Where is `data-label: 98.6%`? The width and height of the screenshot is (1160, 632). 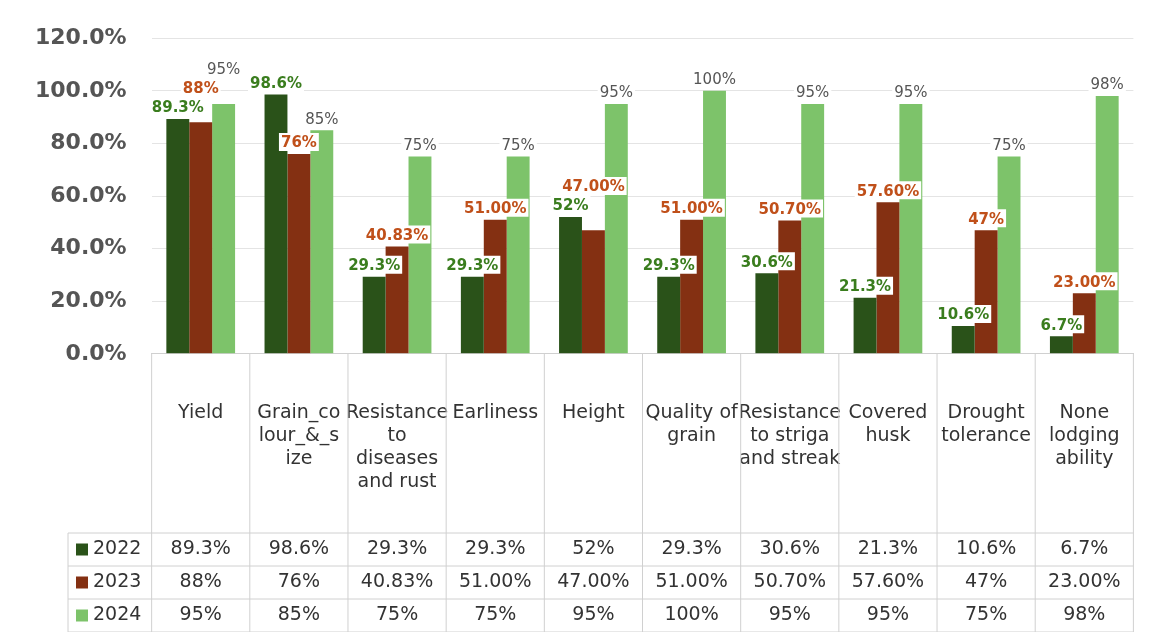 data-label: 98.6% is located at coordinates (299, 547).